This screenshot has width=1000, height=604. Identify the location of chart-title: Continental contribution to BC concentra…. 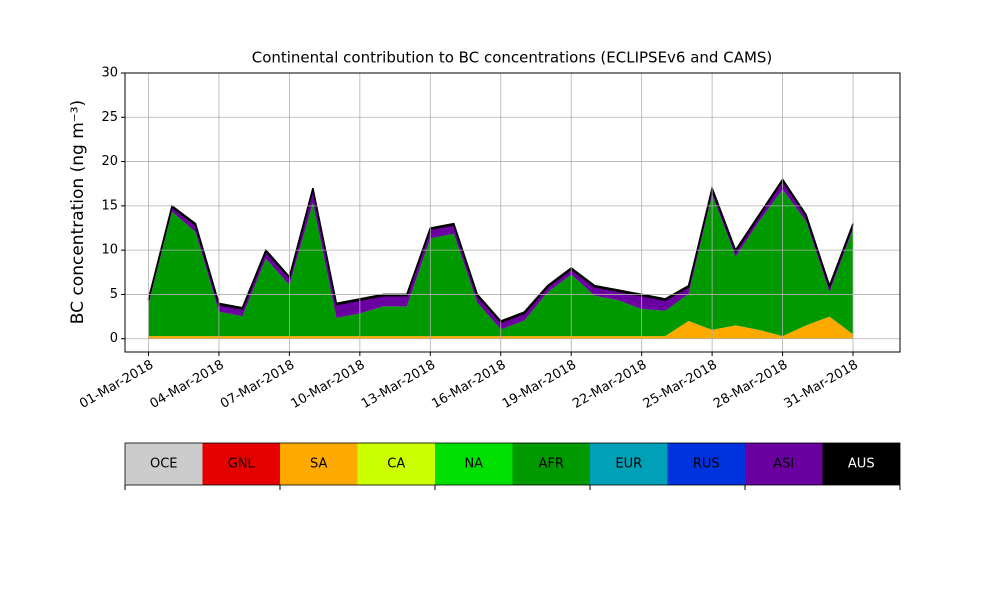
(512, 58).